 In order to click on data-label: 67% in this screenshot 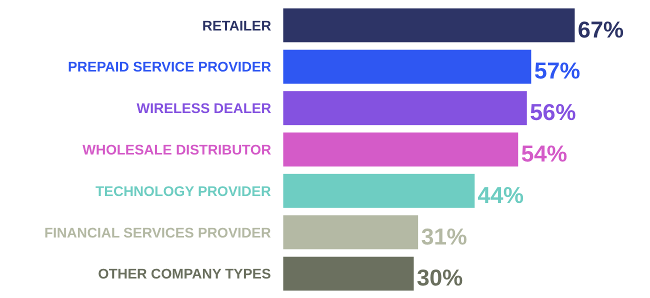, I will do `click(601, 29)`.